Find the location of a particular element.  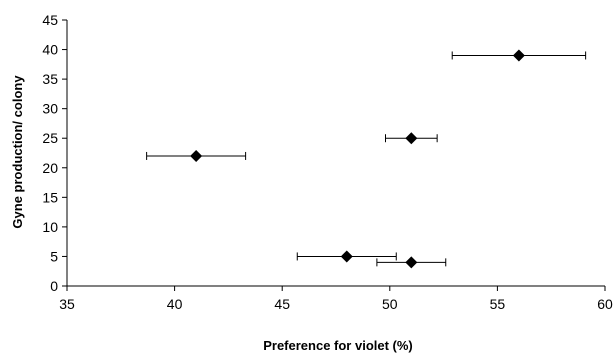

y-tick-label: 0 is located at coordinates (54, 286).